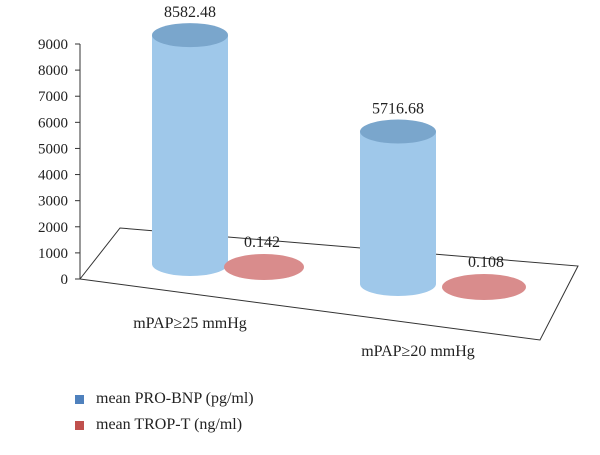  I want to click on y-tick-label: 1000, so click(53, 254).